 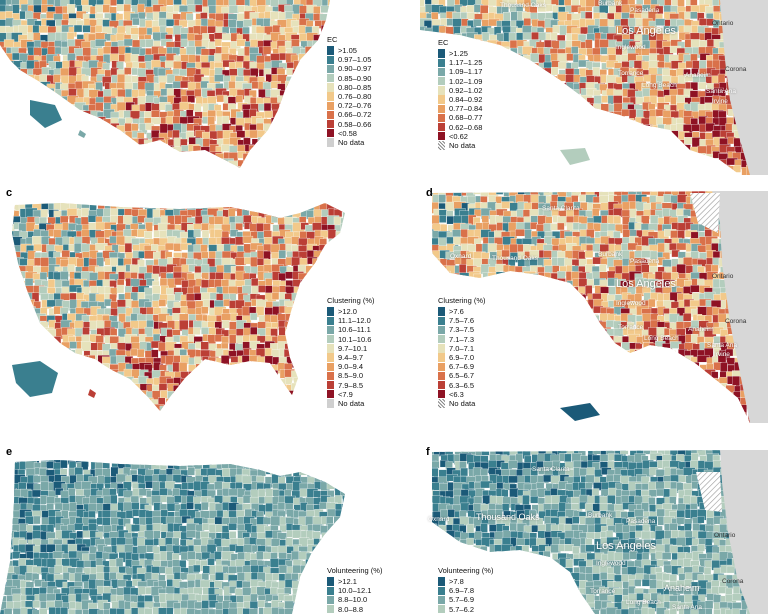 What do you see at coordinates (646, 31) in the screenshot?
I see `city-label-los-angeles: Los Angeles` at bounding box center [646, 31].